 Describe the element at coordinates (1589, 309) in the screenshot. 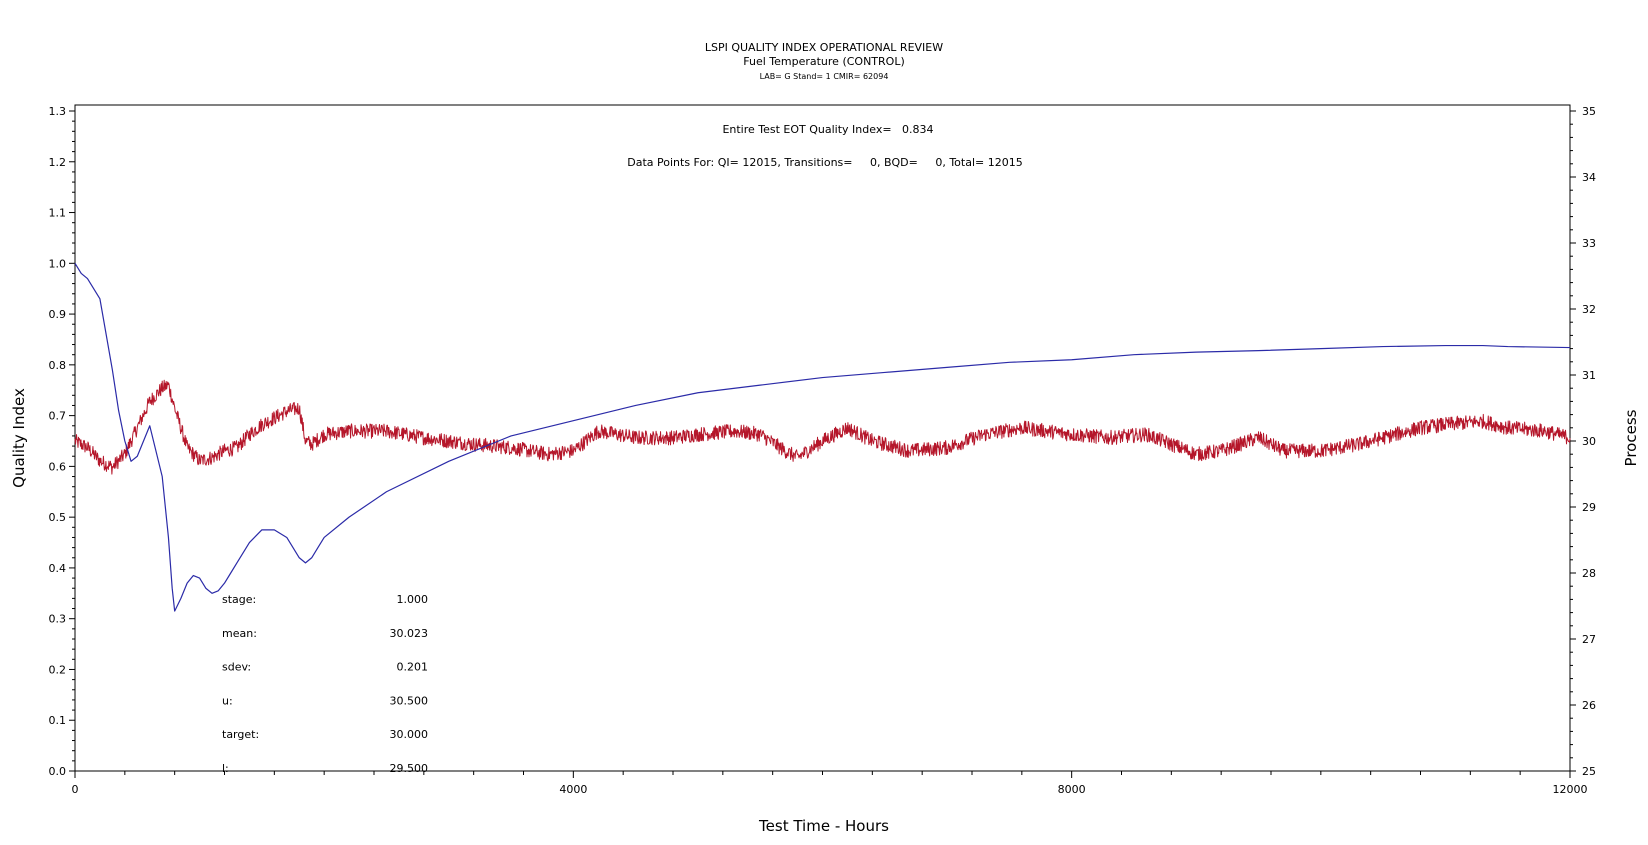

I see `y2-tick-label: 32` at that location.